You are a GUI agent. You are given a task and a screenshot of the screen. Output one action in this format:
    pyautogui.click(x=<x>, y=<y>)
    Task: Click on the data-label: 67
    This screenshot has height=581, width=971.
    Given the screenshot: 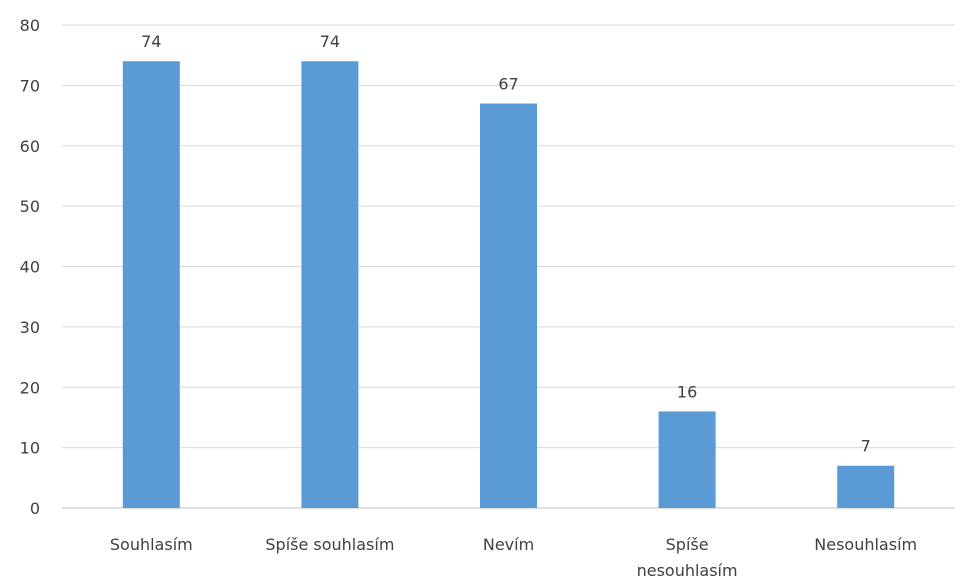 What is the action you would take?
    pyautogui.click(x=508, y=83)
    